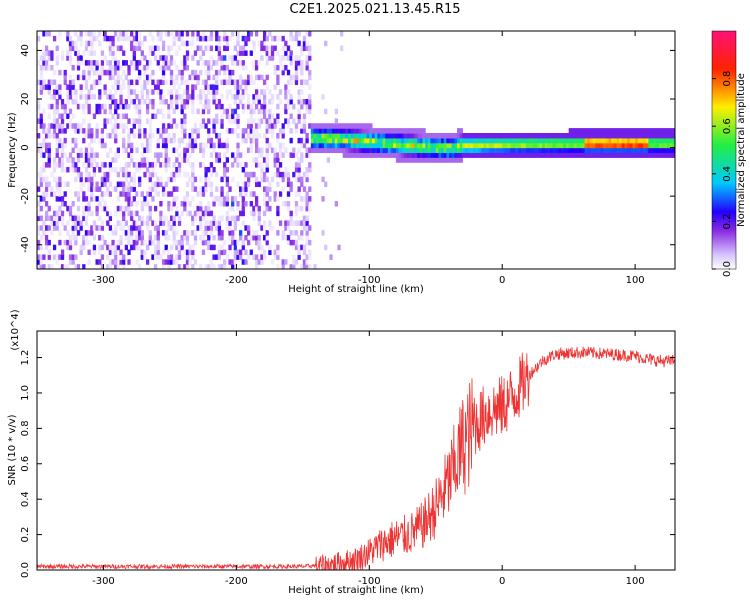 The height and width of the screenshot is (600, 750). Describe the element at coordinates (25, 535) in the screenshot. I see `y-tick-label: 0.2` at that location.